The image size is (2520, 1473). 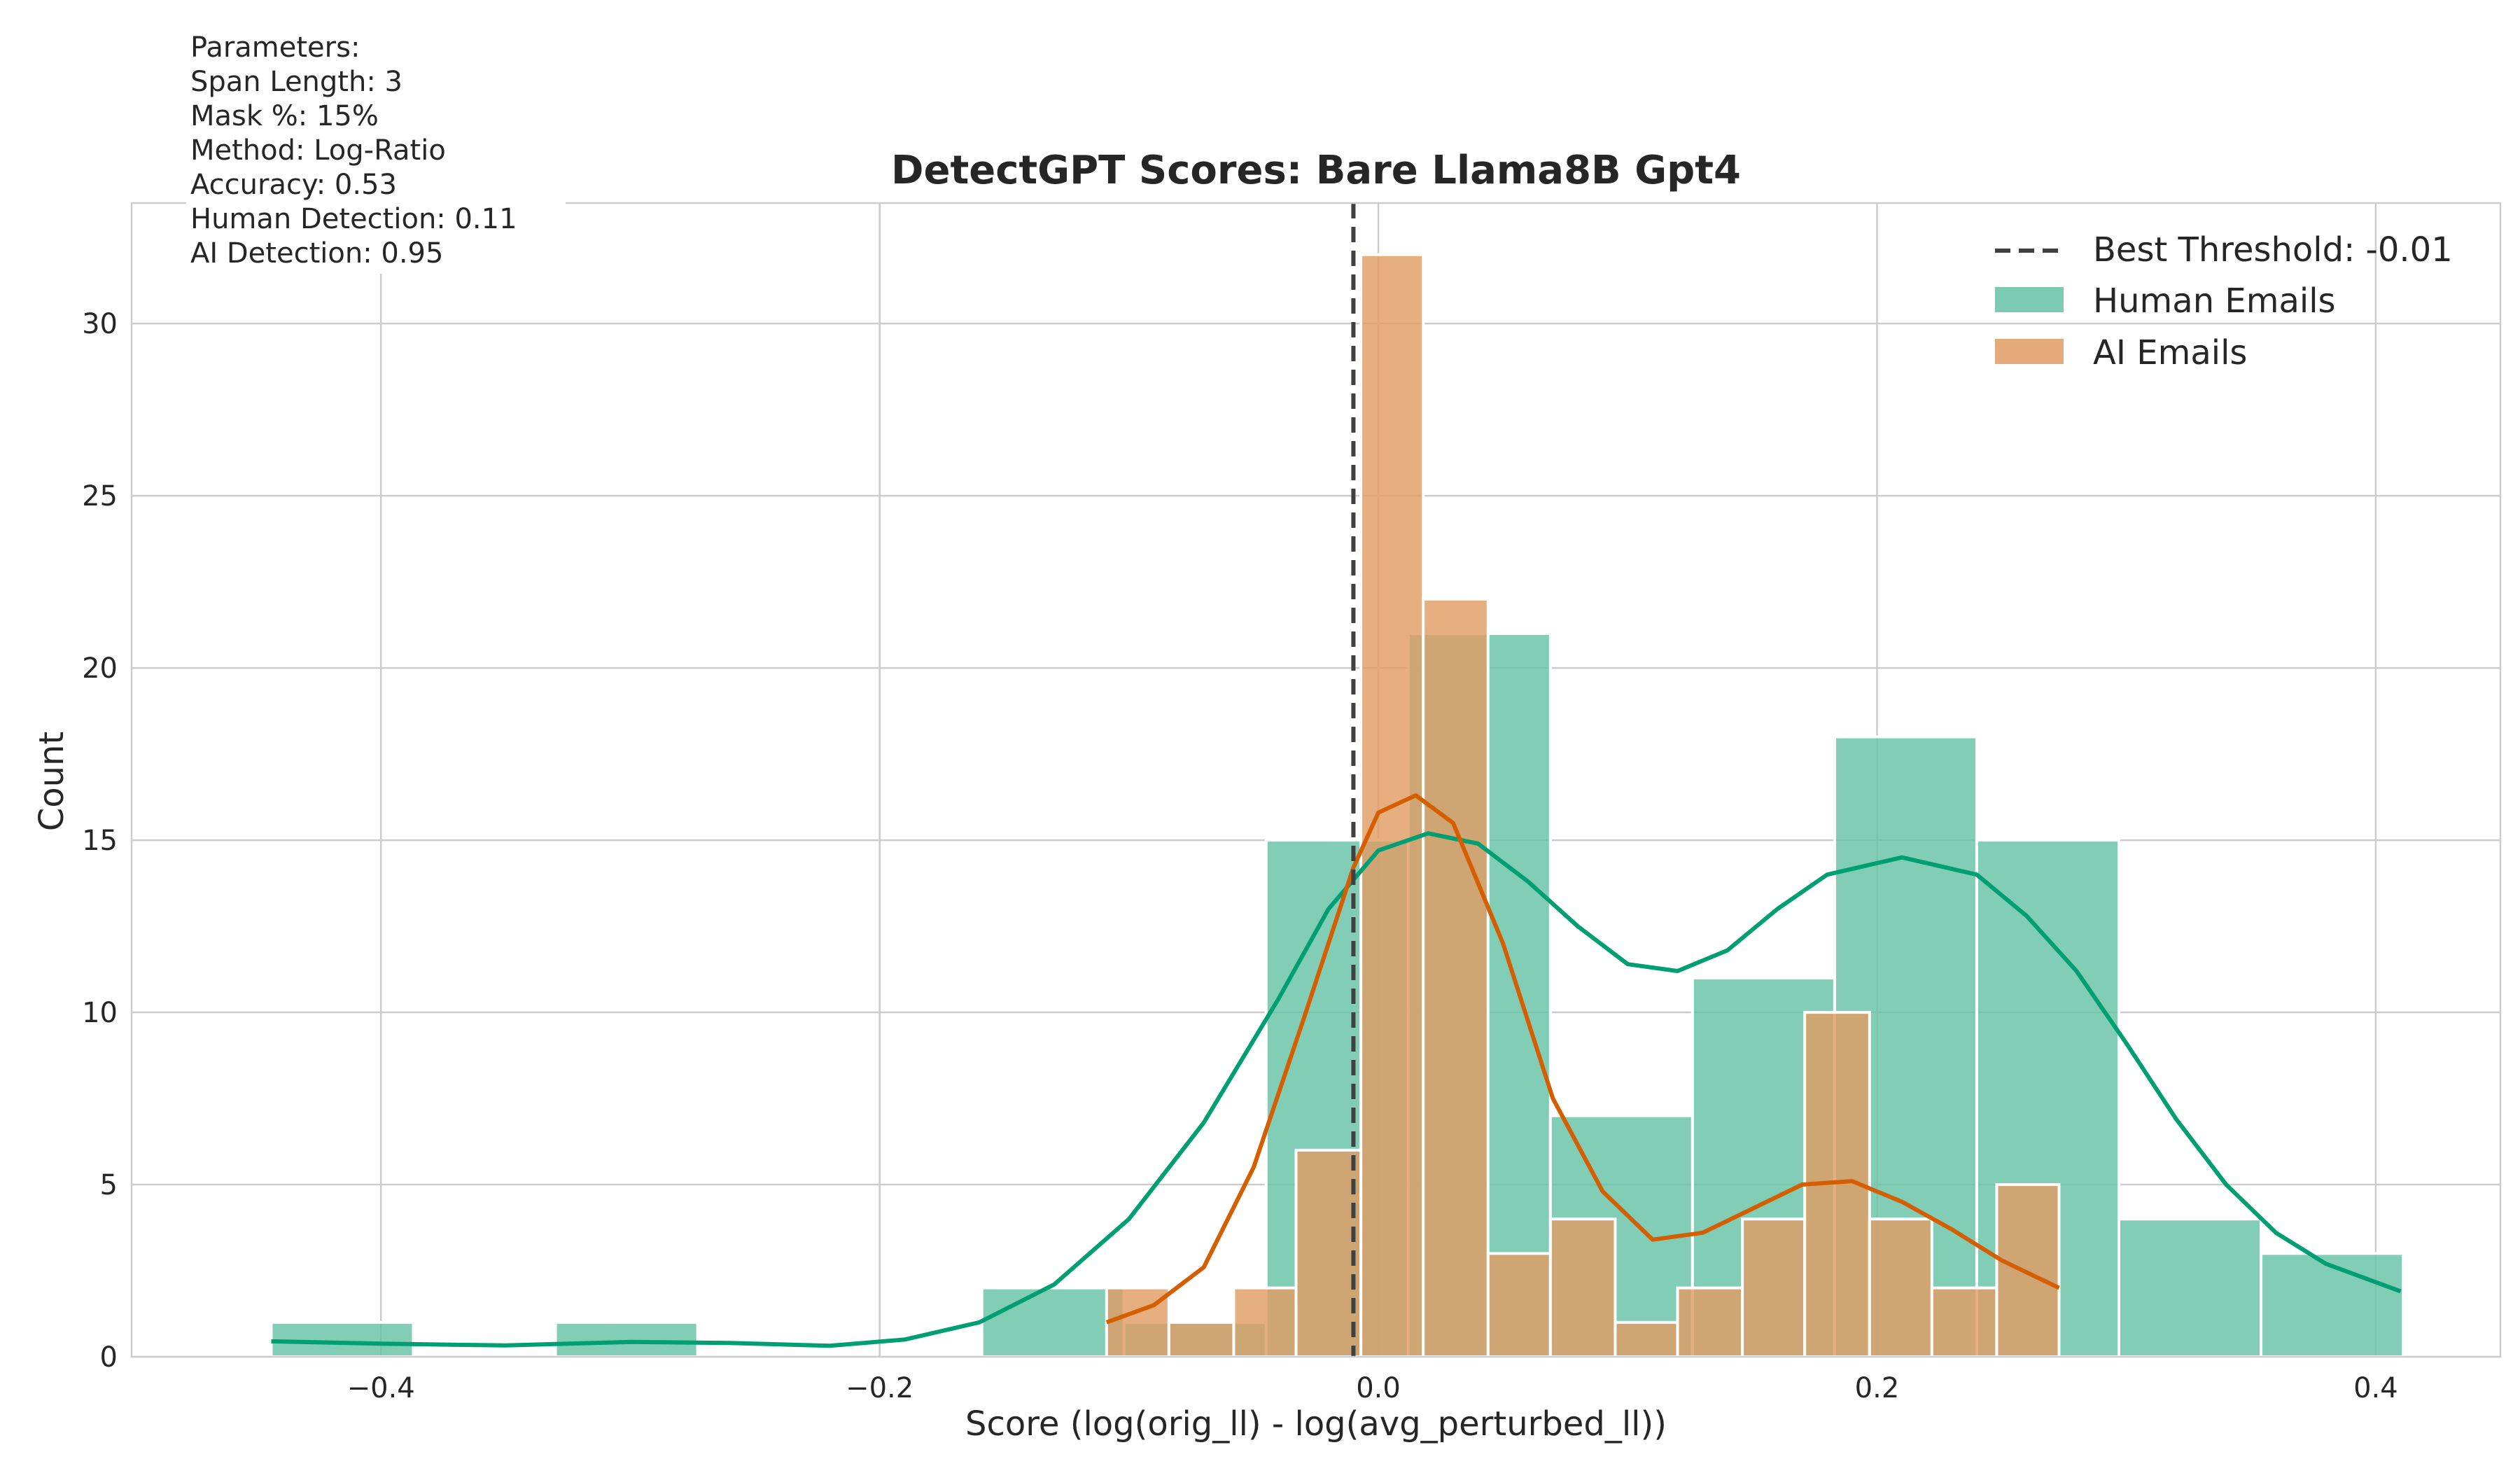 I want to click on param-line: Mask %: 15%, so click(x=284, y=116).